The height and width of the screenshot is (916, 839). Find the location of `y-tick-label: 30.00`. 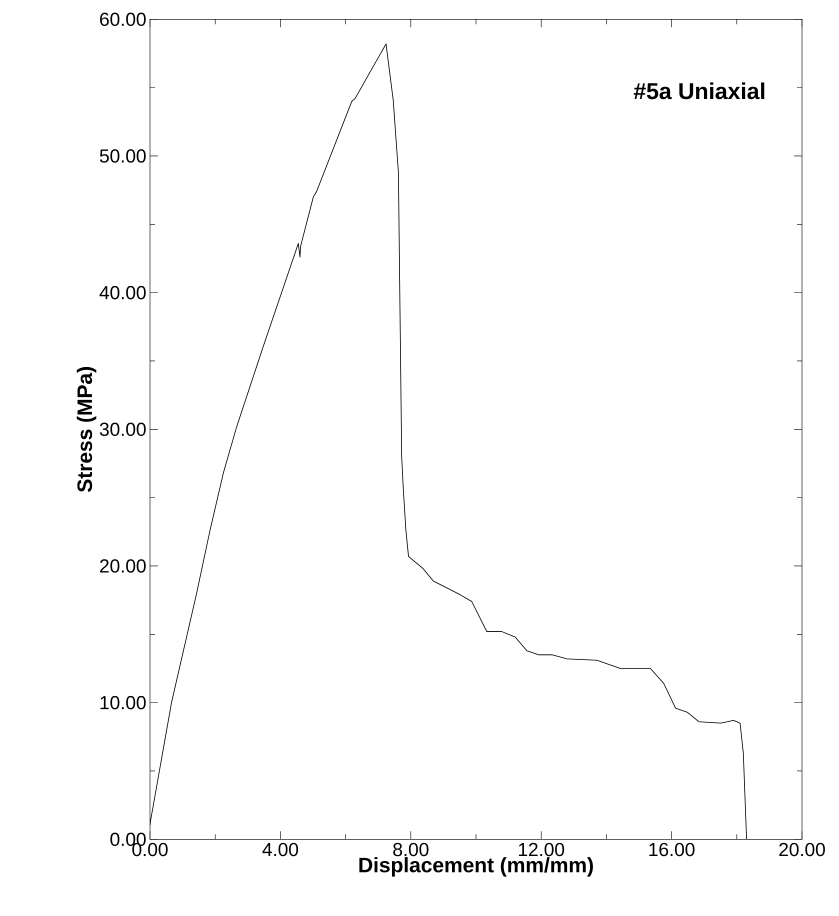

y-tick-label: 30.00 is located at coordinates (123, 429).